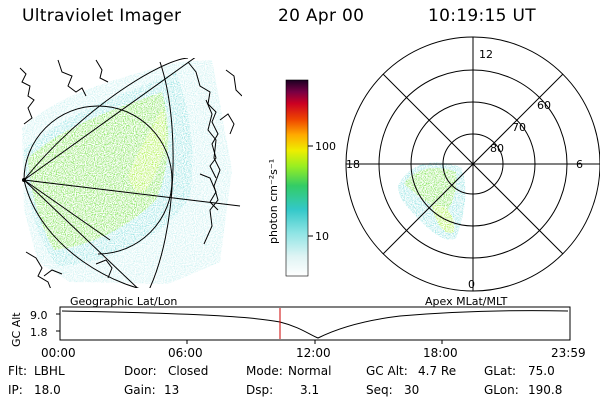 The width and height of the screenshot is (600, 400). I want to click on strip-xtick-0600: 06:00, so click(185, 353).